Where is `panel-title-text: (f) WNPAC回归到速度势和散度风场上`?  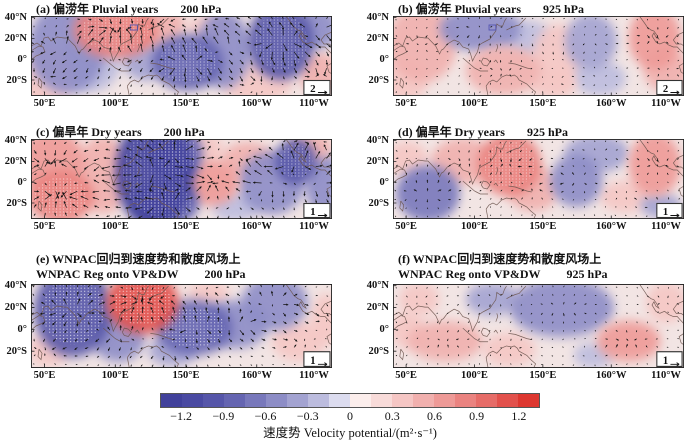 panel-title-text: (f) WNPAC回归到速度势和散度风场上 is located at coordinates (500, 259).